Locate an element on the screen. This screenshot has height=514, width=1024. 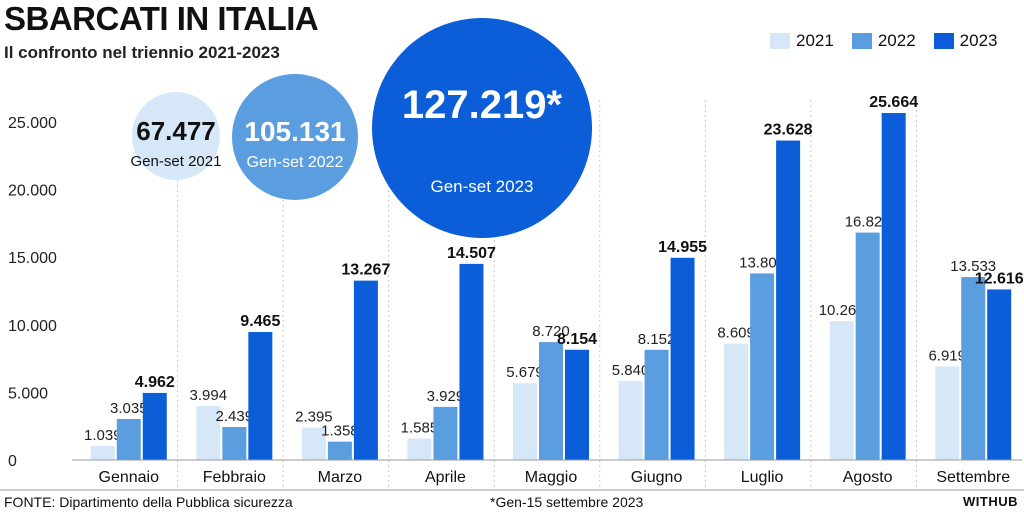
y-tick-label: 20.000 is located at coordinates (32, 191).